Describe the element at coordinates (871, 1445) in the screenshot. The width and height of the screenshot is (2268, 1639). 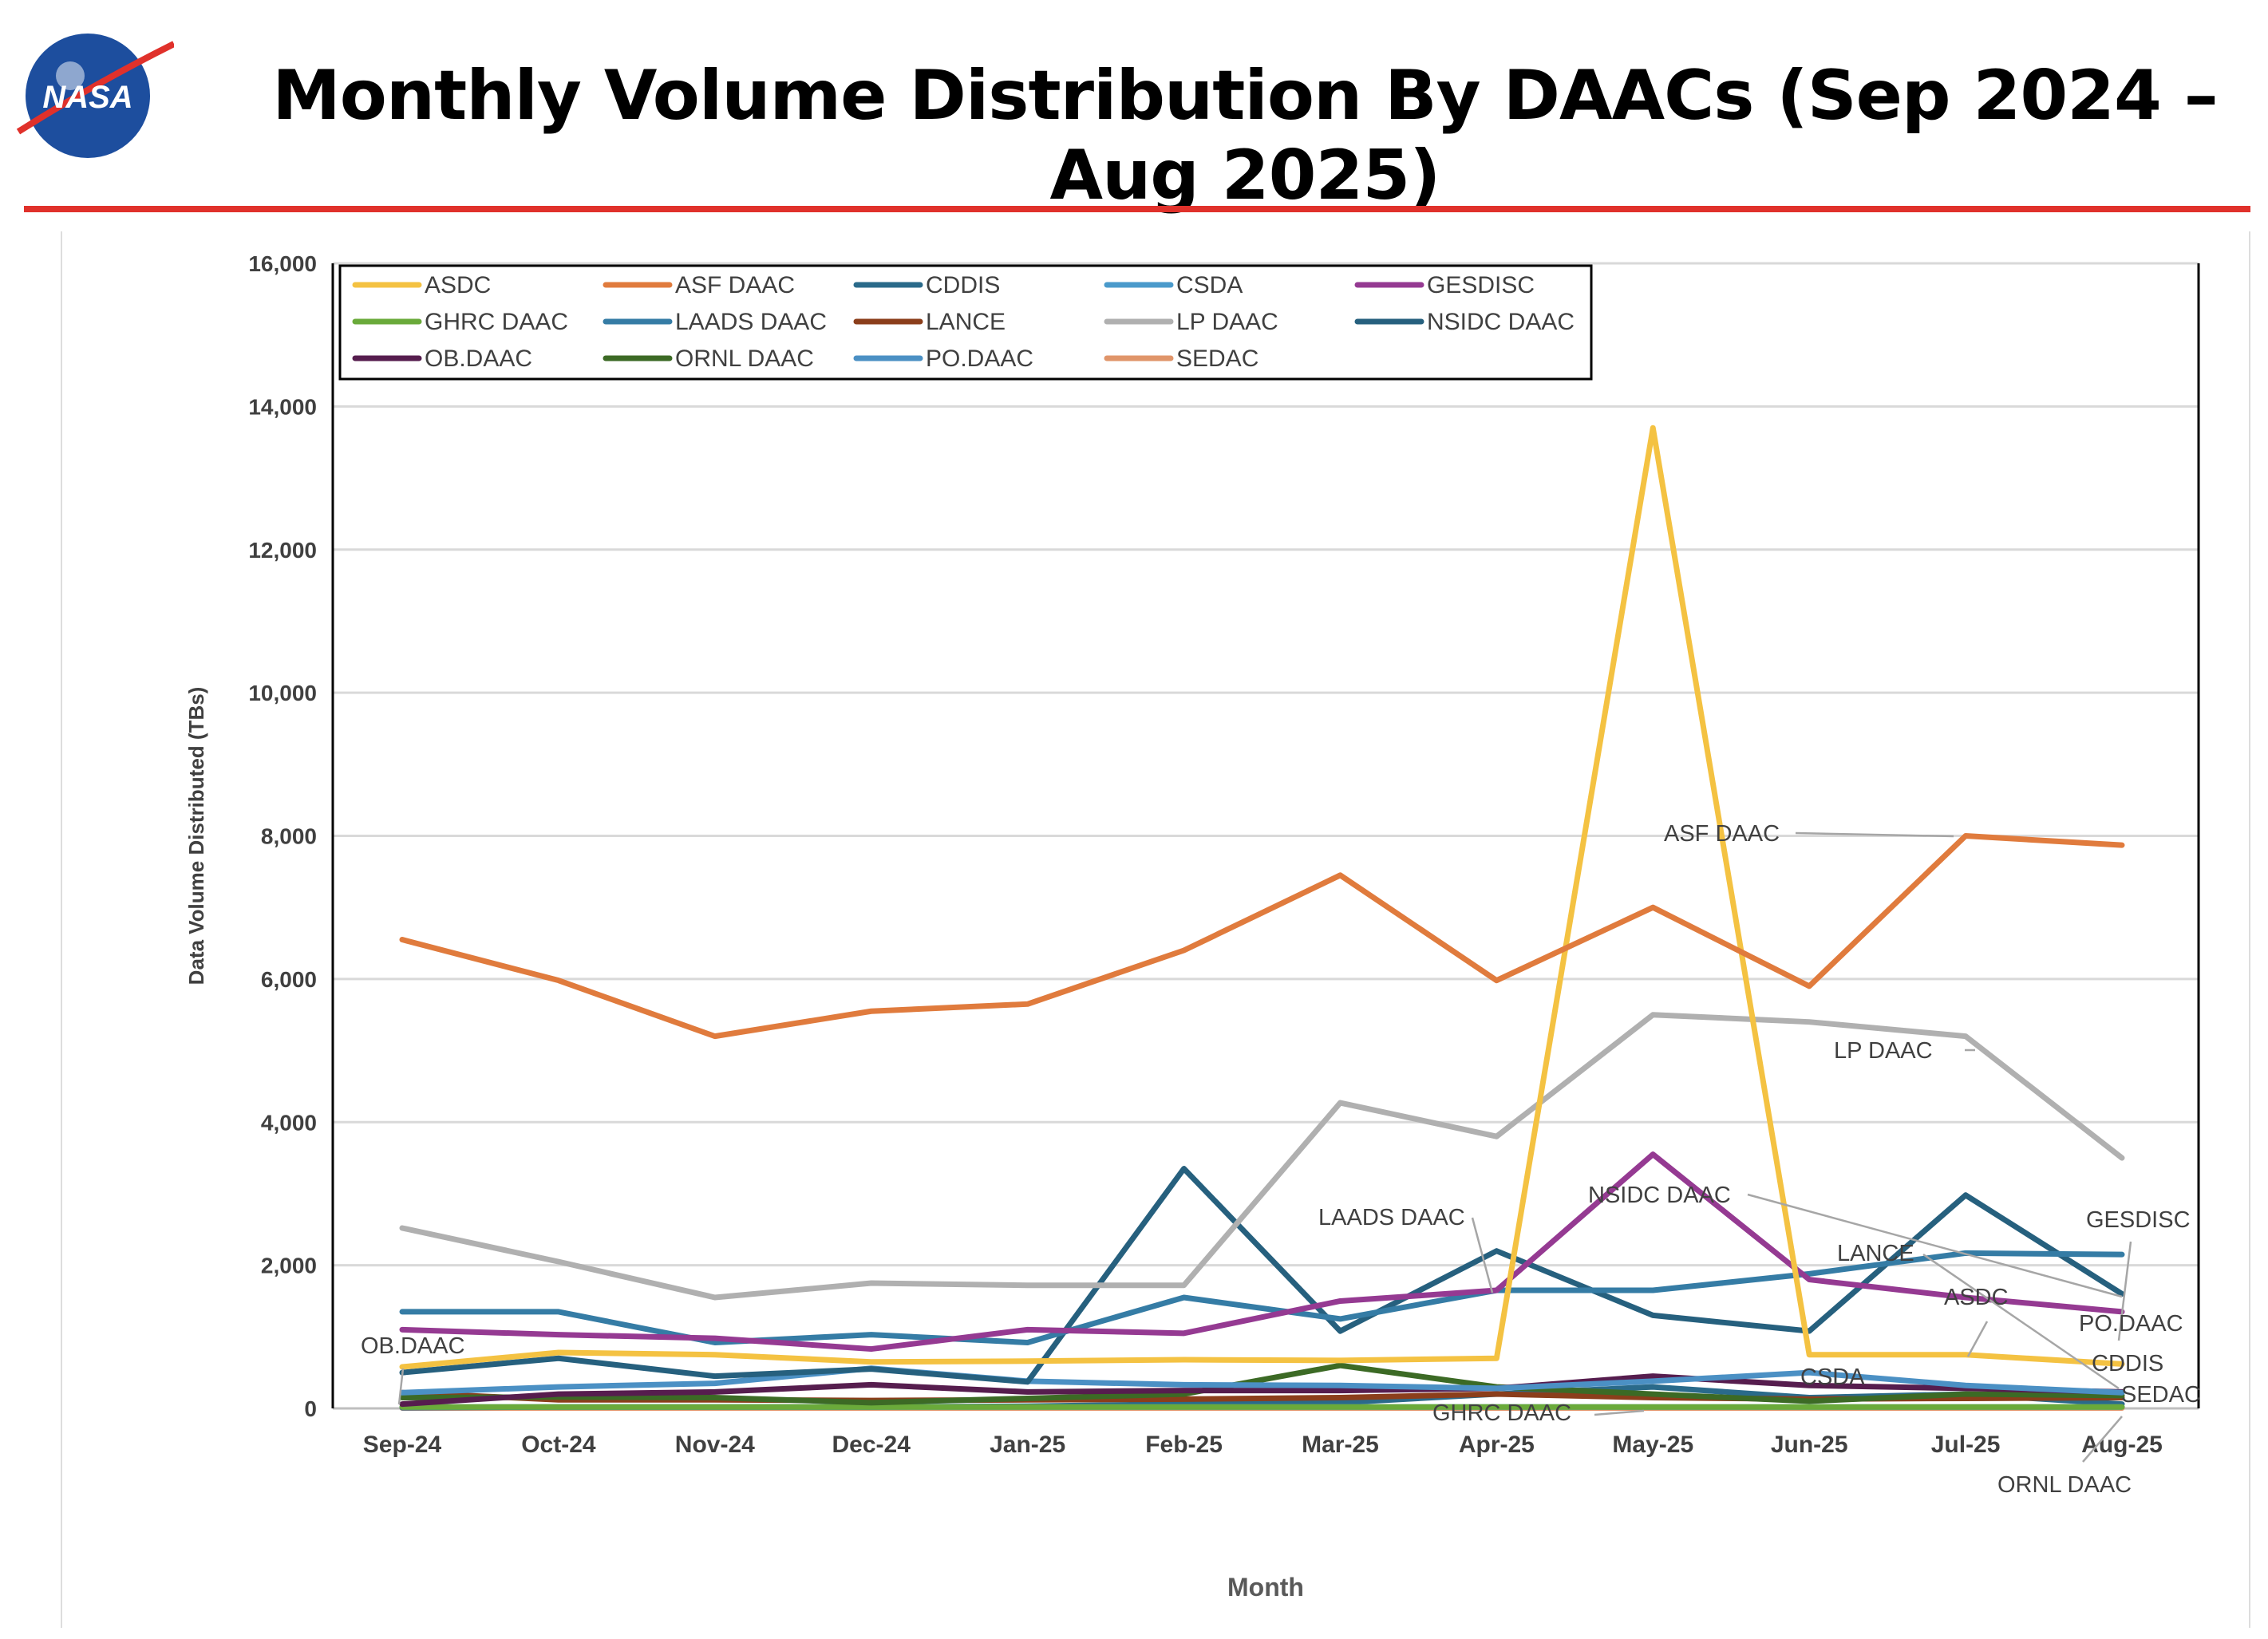
I see `x-tick-label: Dec-24` at that location.